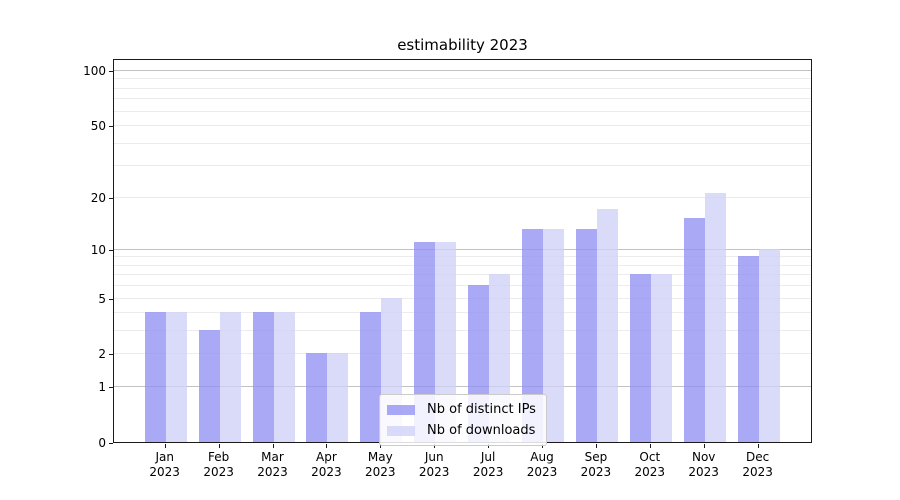 This screenshot has height=500, width=900. I want to click on bar-may-s0, so click(371, 377).